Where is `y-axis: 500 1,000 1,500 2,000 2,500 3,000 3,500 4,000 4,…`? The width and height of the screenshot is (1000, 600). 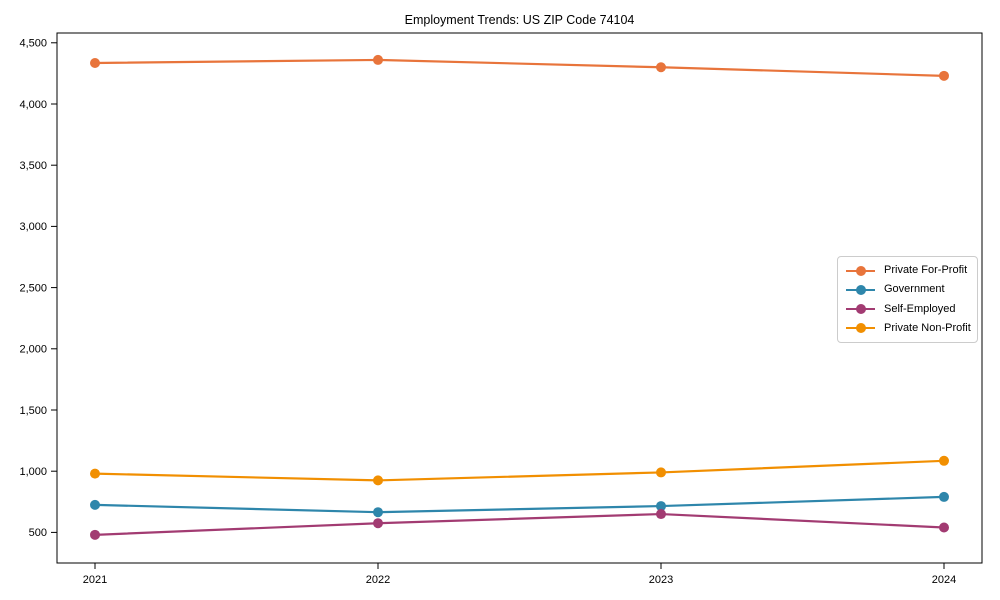 y-axis: 500 1,000 1,500 2,000 2,500 3,000 3,500 4,000 4,… is located at coordinates (38, 288).